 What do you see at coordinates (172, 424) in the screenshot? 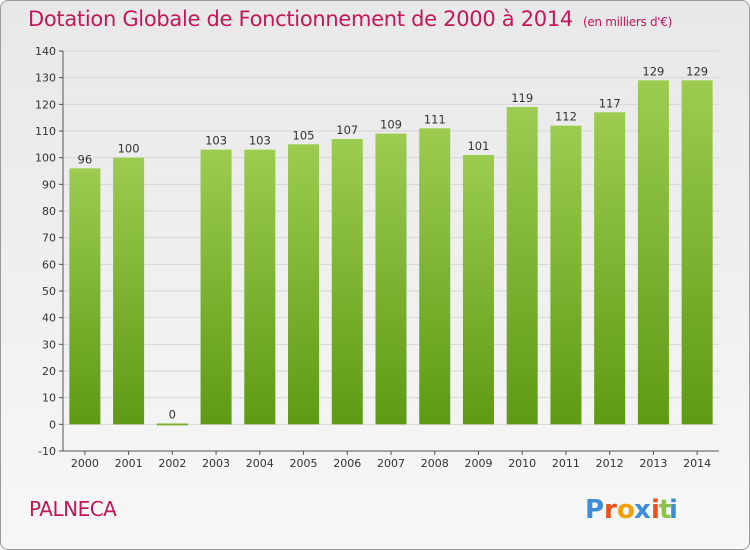
I see `bar-2002` at bounding box center [172, 424].